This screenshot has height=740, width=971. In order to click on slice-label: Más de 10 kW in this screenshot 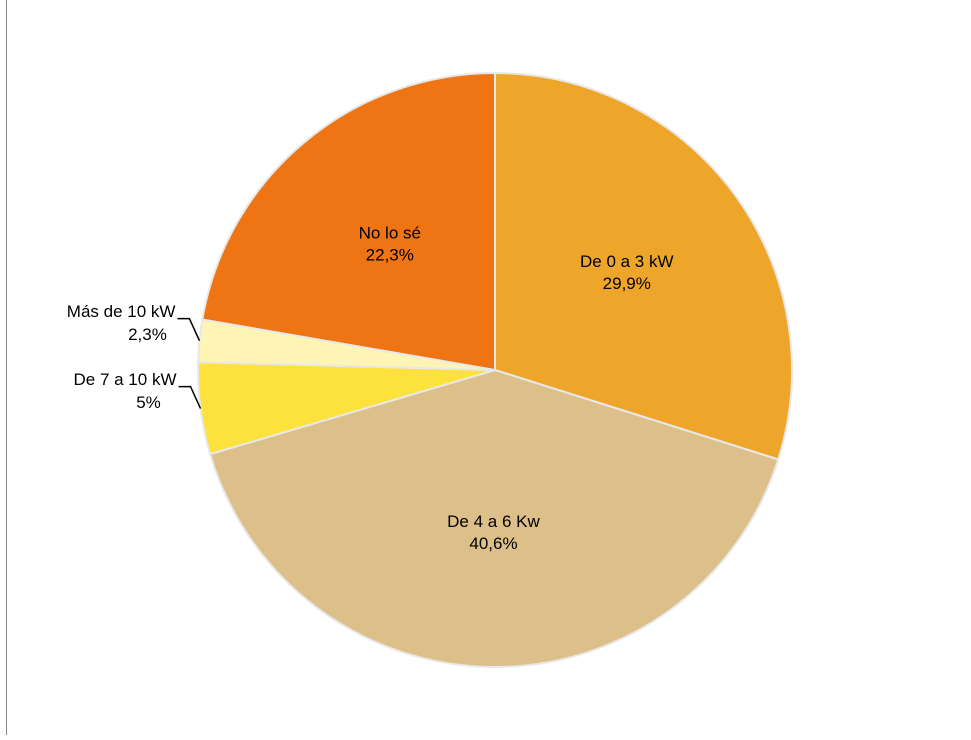, I will do `click(121, 311)`.